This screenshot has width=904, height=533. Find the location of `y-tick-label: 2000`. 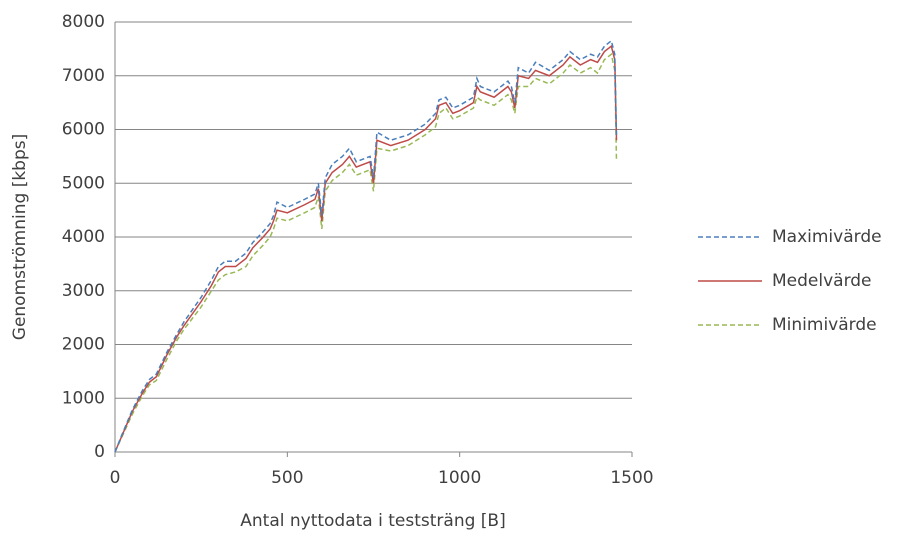

y-tick-label: 2000 is located at coordinates (83, 345).